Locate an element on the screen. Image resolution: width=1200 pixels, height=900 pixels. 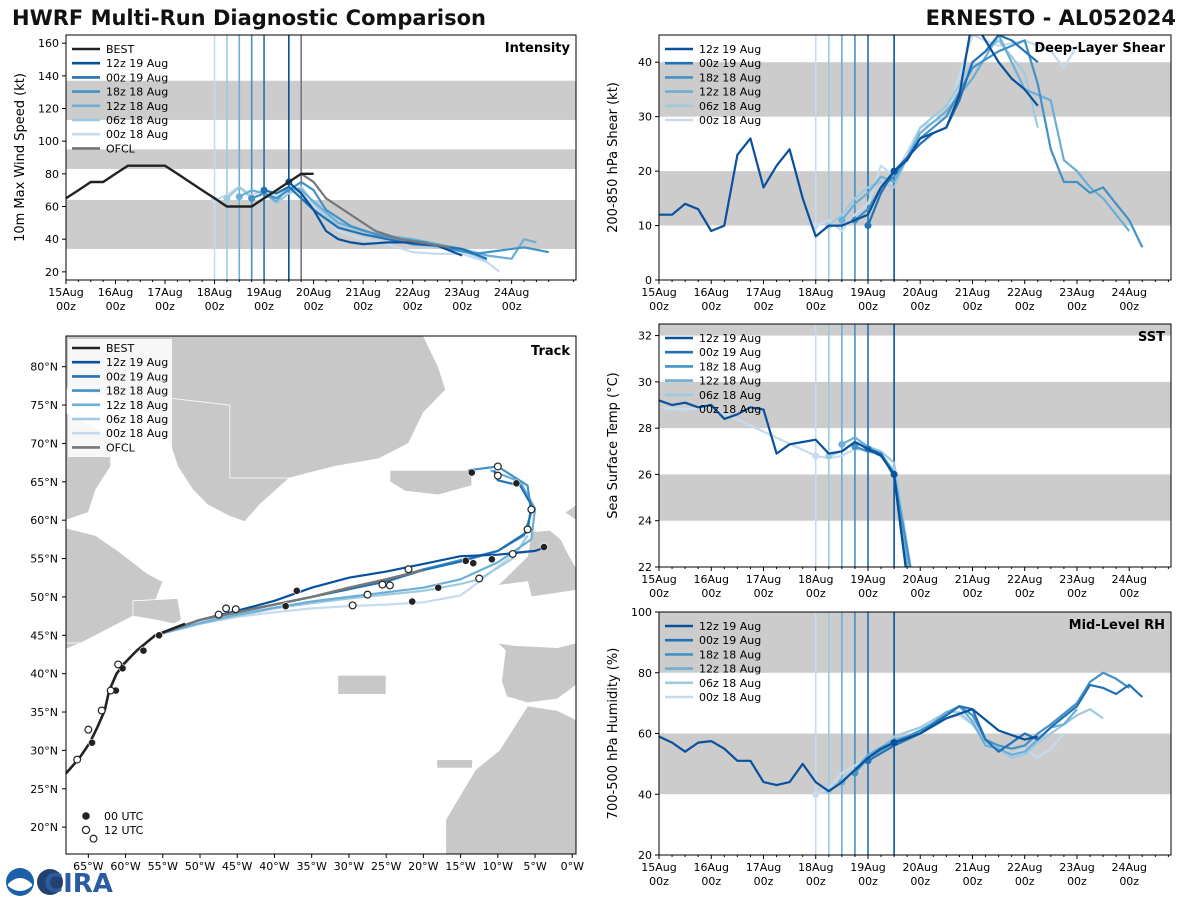
track-series-12z-19-aug is located at coordinates (350, 591).